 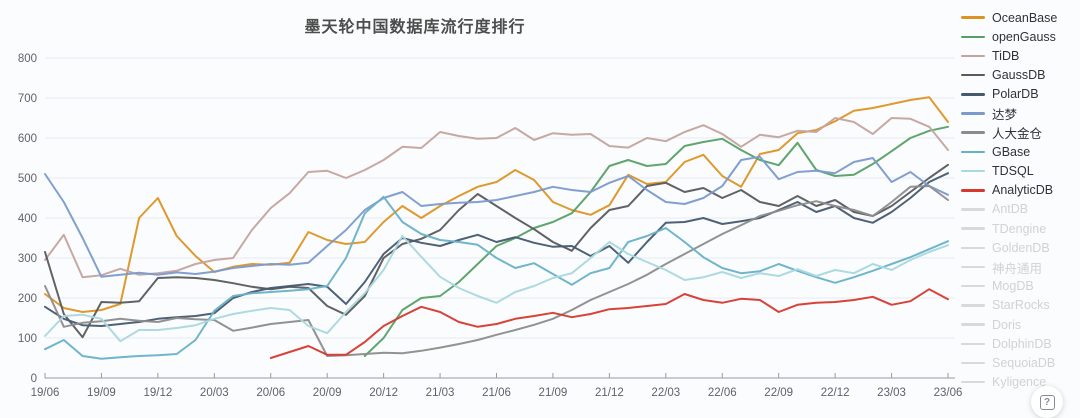 I want to click on legend-label: openGauss, so click(x=1024, y=36).